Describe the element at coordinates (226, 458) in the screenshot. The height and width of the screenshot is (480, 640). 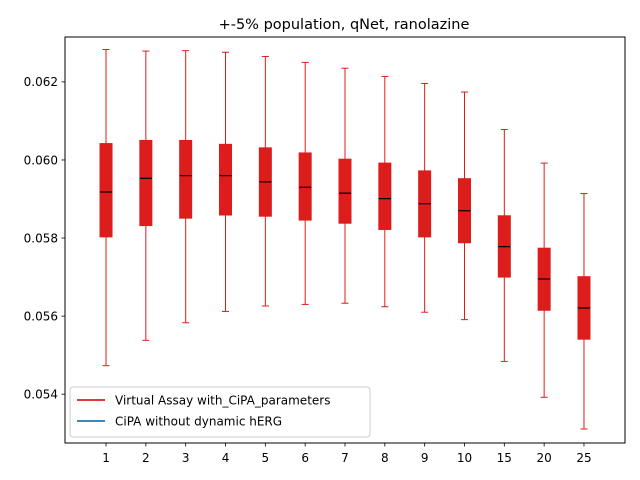
I see `x-tick-label: 4` at that location.